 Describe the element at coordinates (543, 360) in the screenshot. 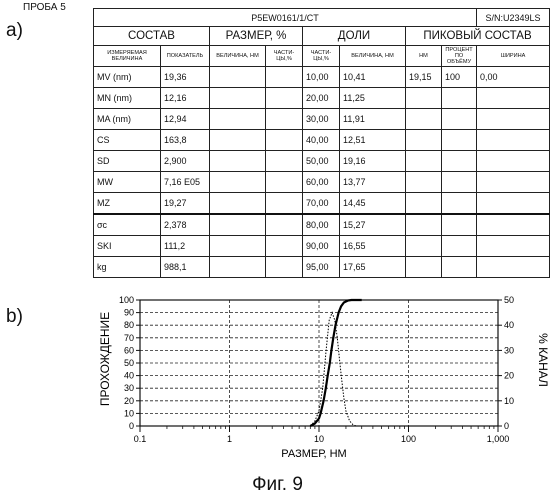

I see `y-axis-label-right: % КАНАЛ` at that location.